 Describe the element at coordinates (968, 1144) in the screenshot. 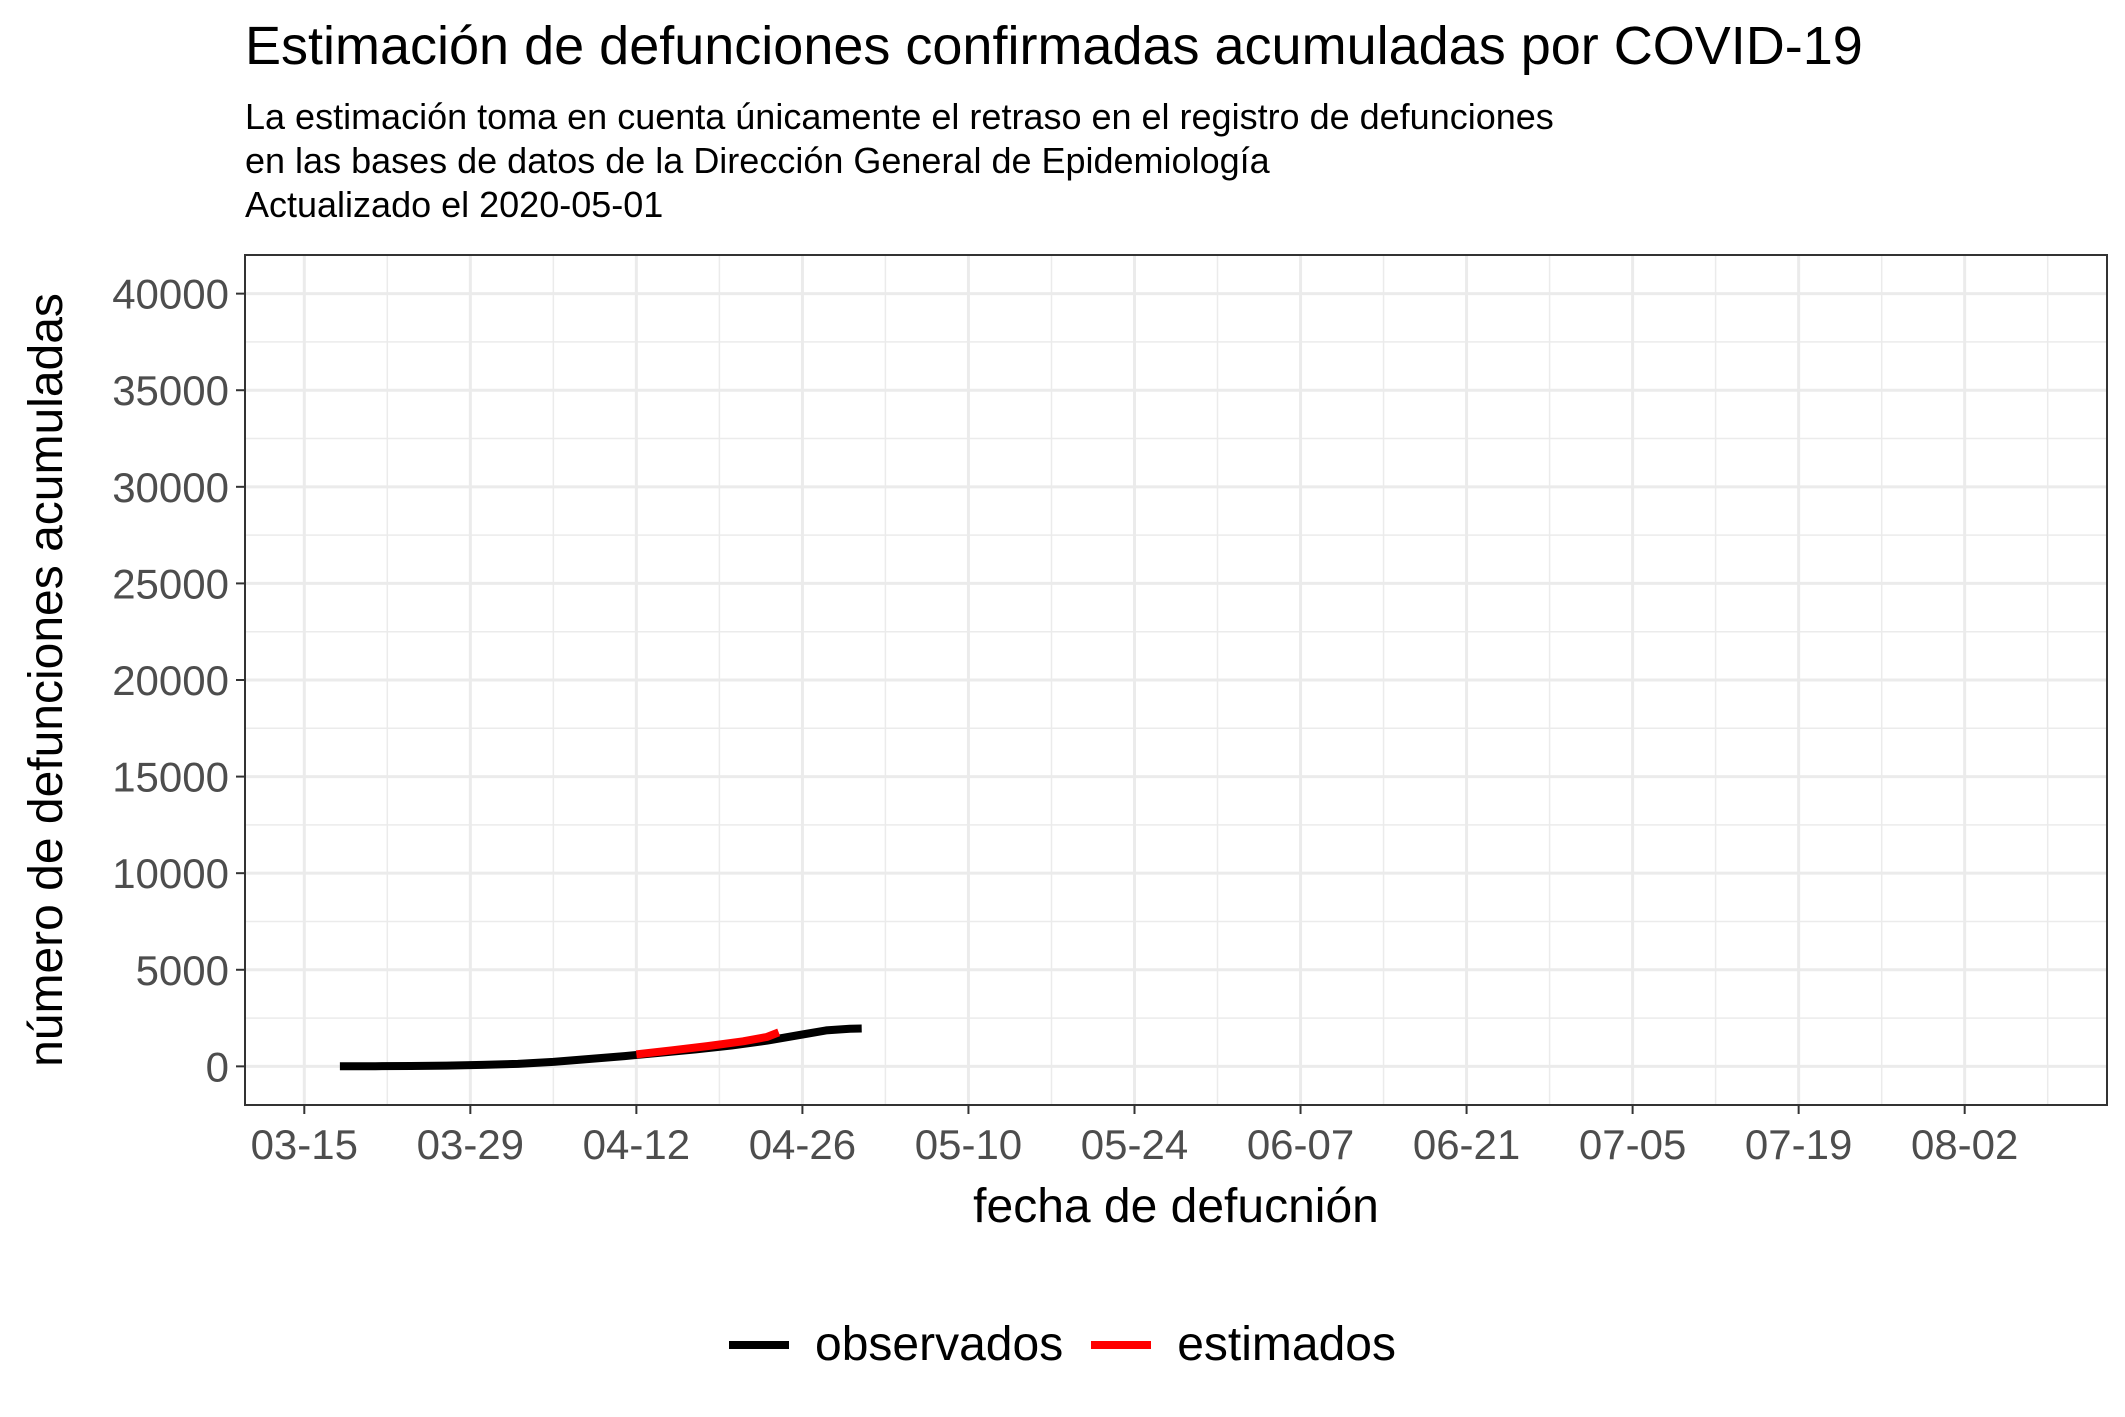

I see `x-tick-label: 05-10` at that location.